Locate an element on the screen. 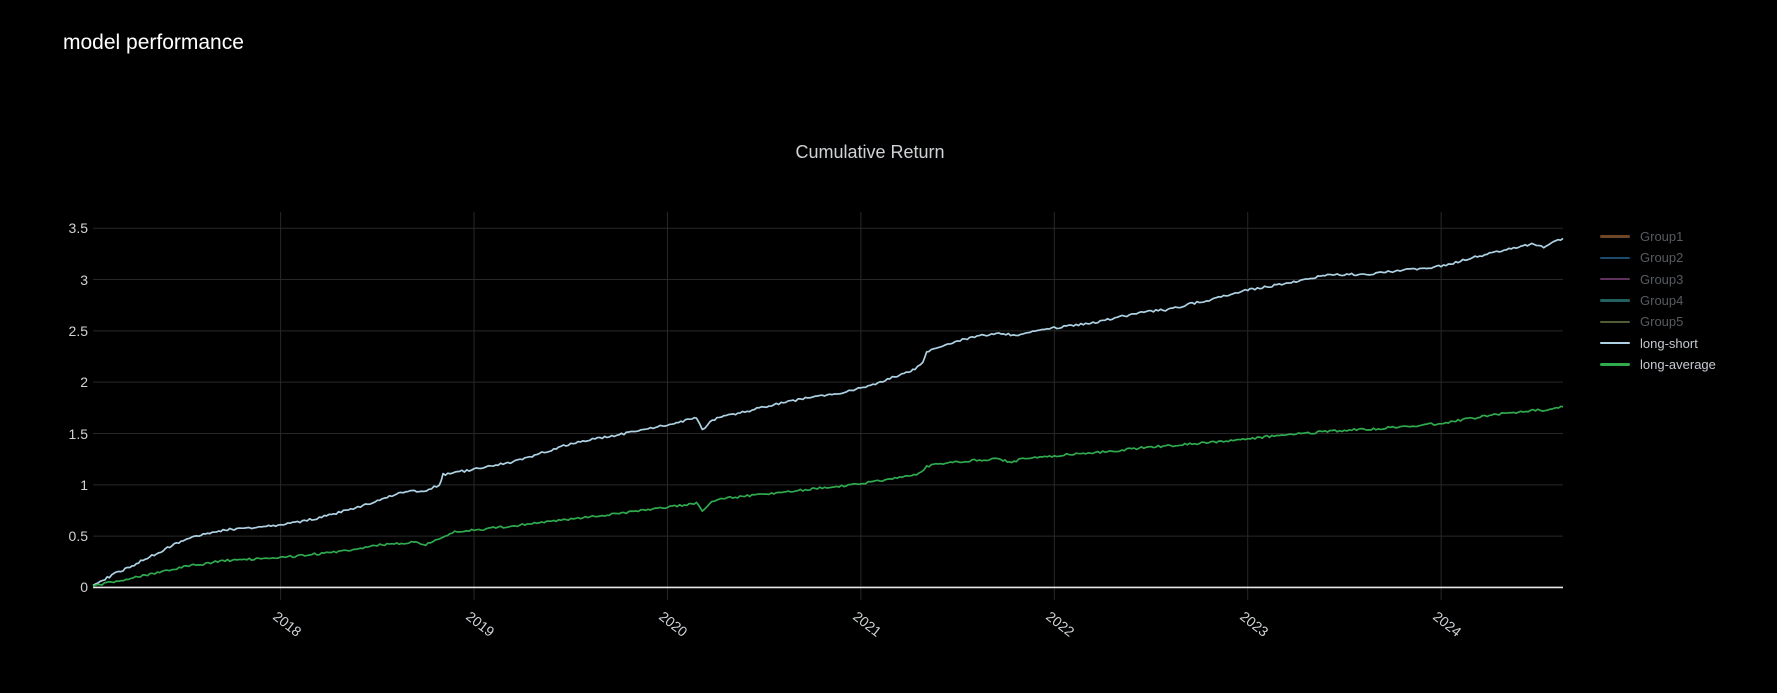 The width and height of the screenshot is (1777, 693). y-tick-label: 0.5 is located at coordinates (78, 536).